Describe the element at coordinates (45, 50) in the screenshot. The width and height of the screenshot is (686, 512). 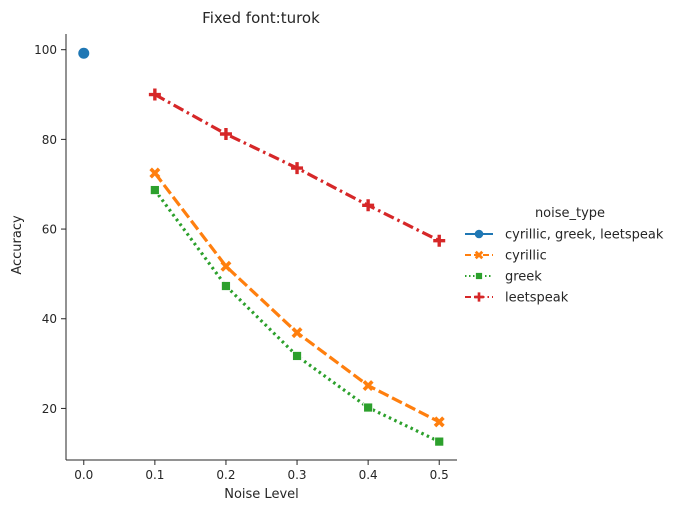
I see `y-tick-label: 100` at that location.